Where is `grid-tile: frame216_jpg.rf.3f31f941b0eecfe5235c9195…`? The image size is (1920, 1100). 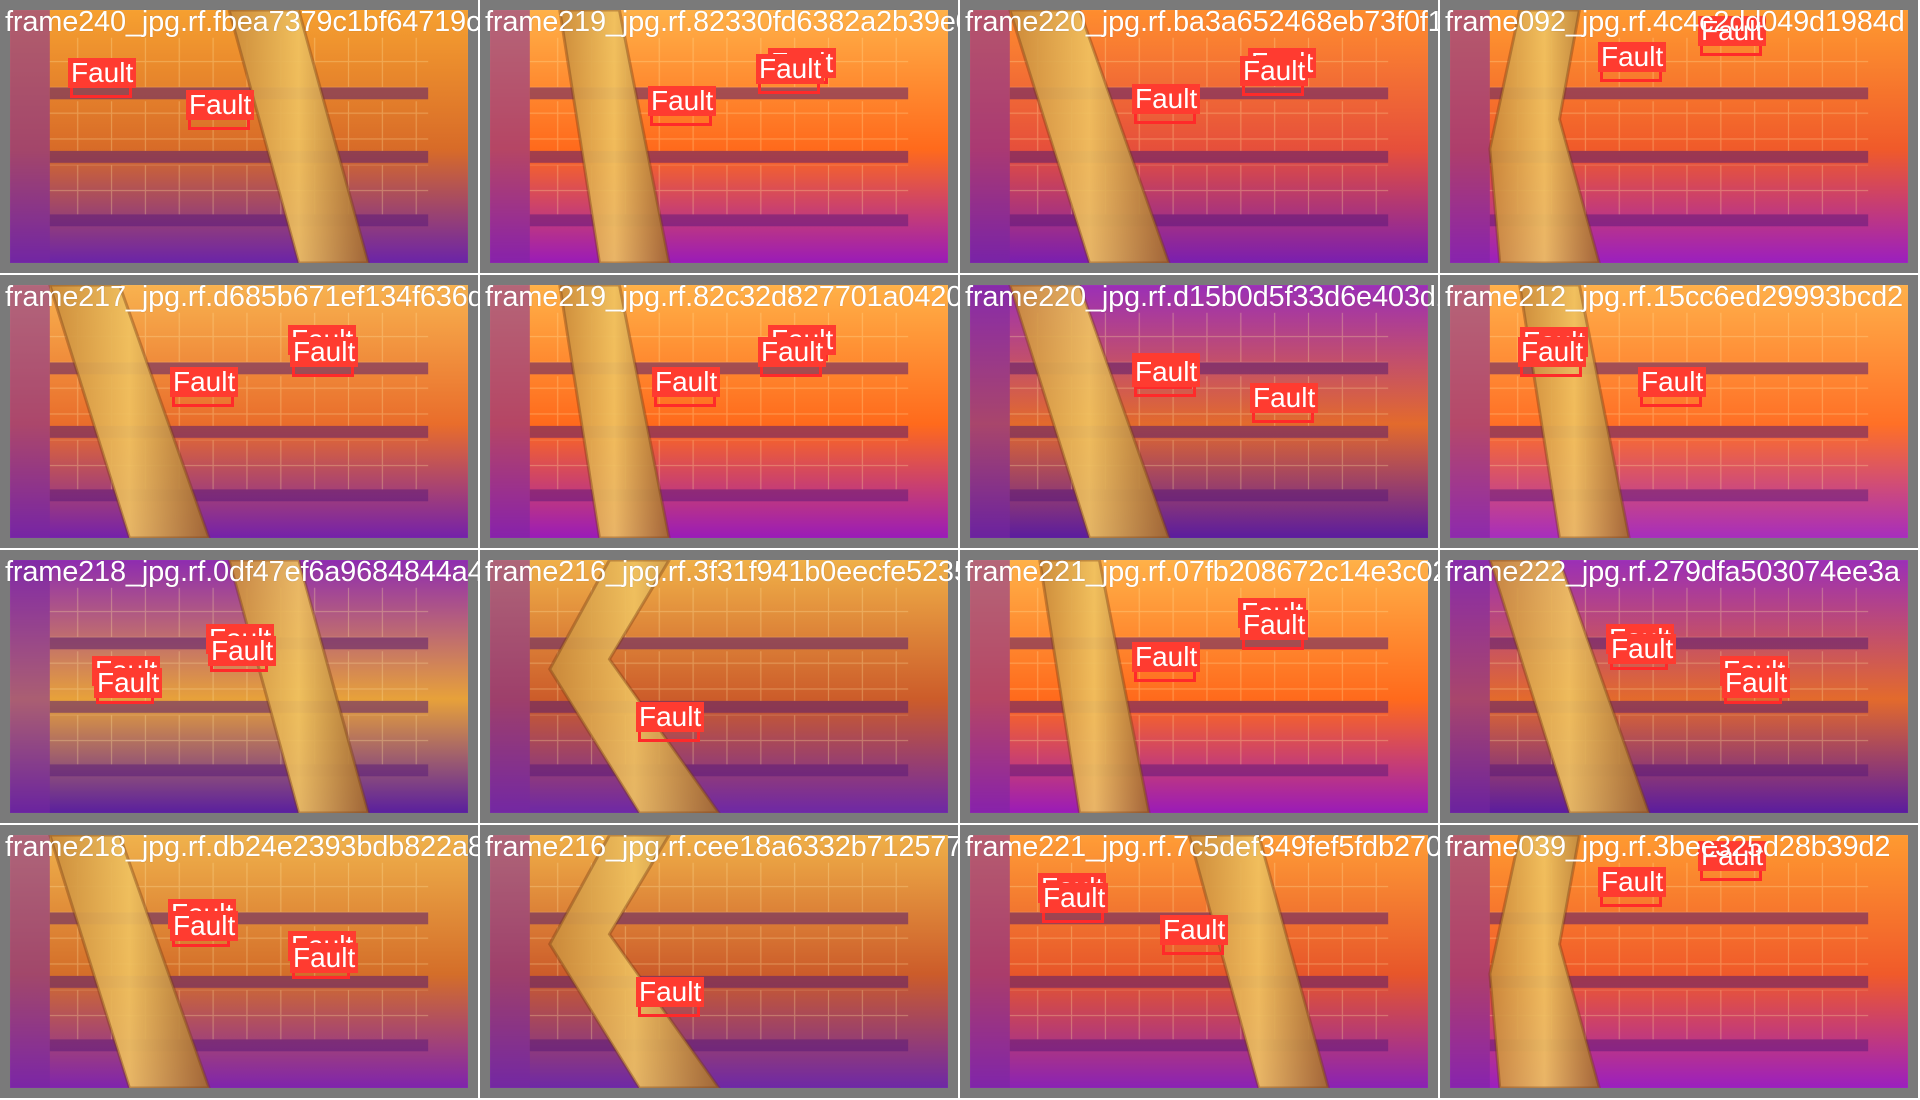
grid-tile: frame216_jpg.rf.3f31f941b0eecfe5235c9195… is located at coordinates (720, 687).